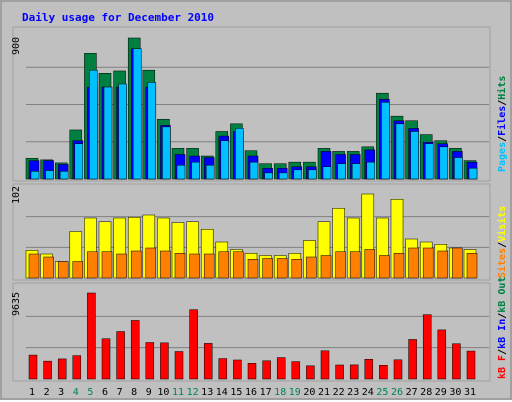 This screenshot has height=402, width=512. What do you see at coordinates (412, 392) in the screenshot?
I see `x-tick-label: 27` at bounding box center [412, 392].